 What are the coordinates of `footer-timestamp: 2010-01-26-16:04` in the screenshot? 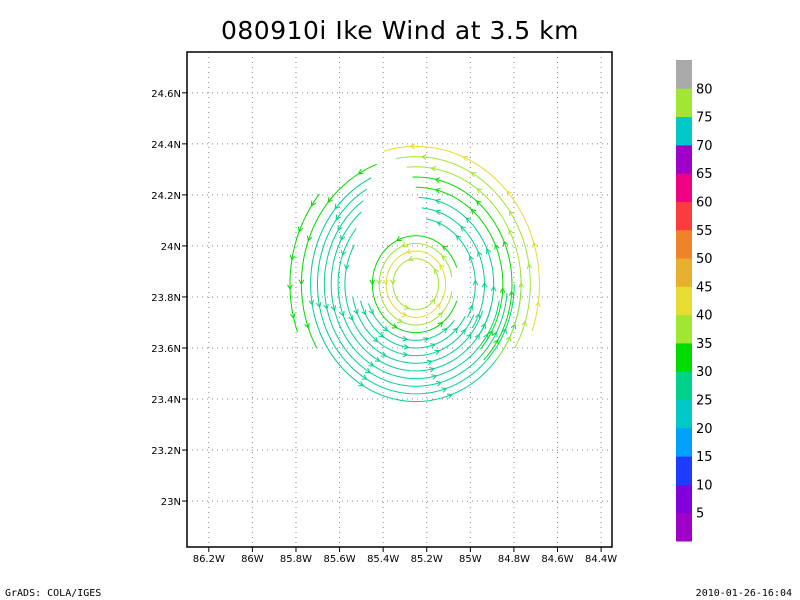 It's located at (743, 593).